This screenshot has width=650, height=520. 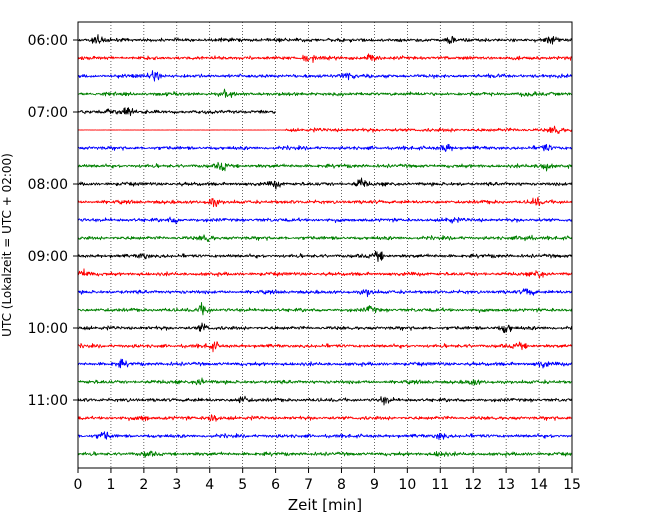 What do you see at coordinates (407, 485) in the screenshot?
I see `x-tick-label: 10` at bounding box center [407, 485].